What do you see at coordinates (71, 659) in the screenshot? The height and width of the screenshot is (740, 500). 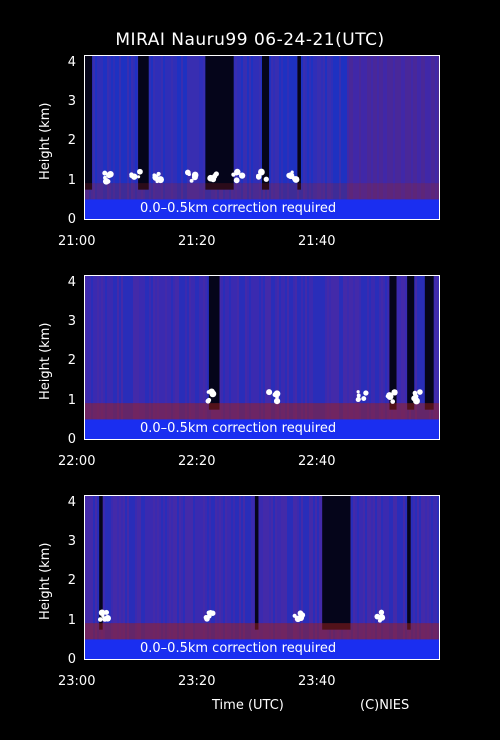 I see `y-tick-label: 0` at bounding box center [71, 659].